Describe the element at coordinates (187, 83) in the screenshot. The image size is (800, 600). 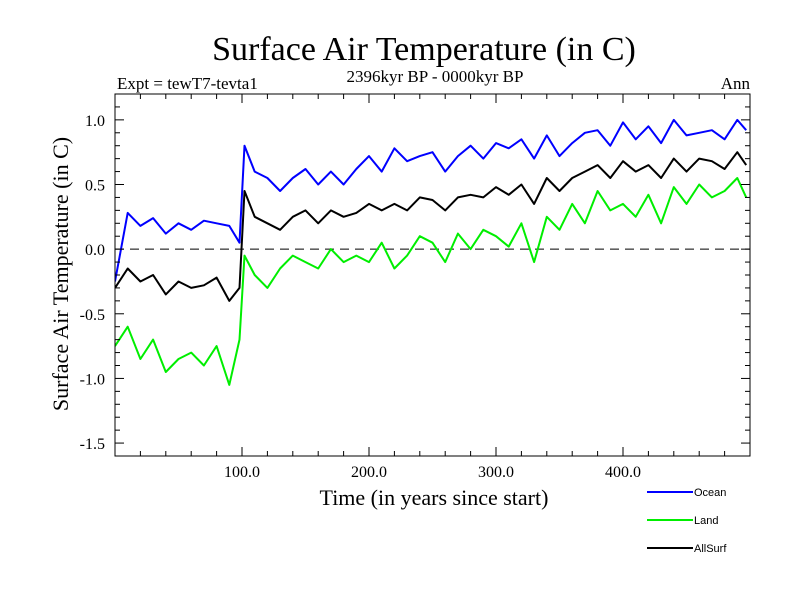
I see `experiment-label: Expt = tewT7-tevta1` at that location.